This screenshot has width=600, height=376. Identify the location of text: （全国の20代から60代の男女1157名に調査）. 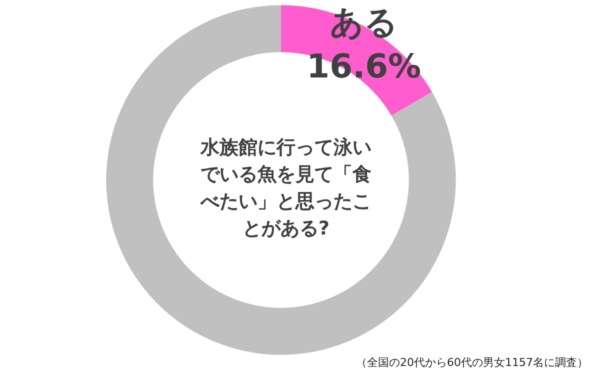
(472, 362).